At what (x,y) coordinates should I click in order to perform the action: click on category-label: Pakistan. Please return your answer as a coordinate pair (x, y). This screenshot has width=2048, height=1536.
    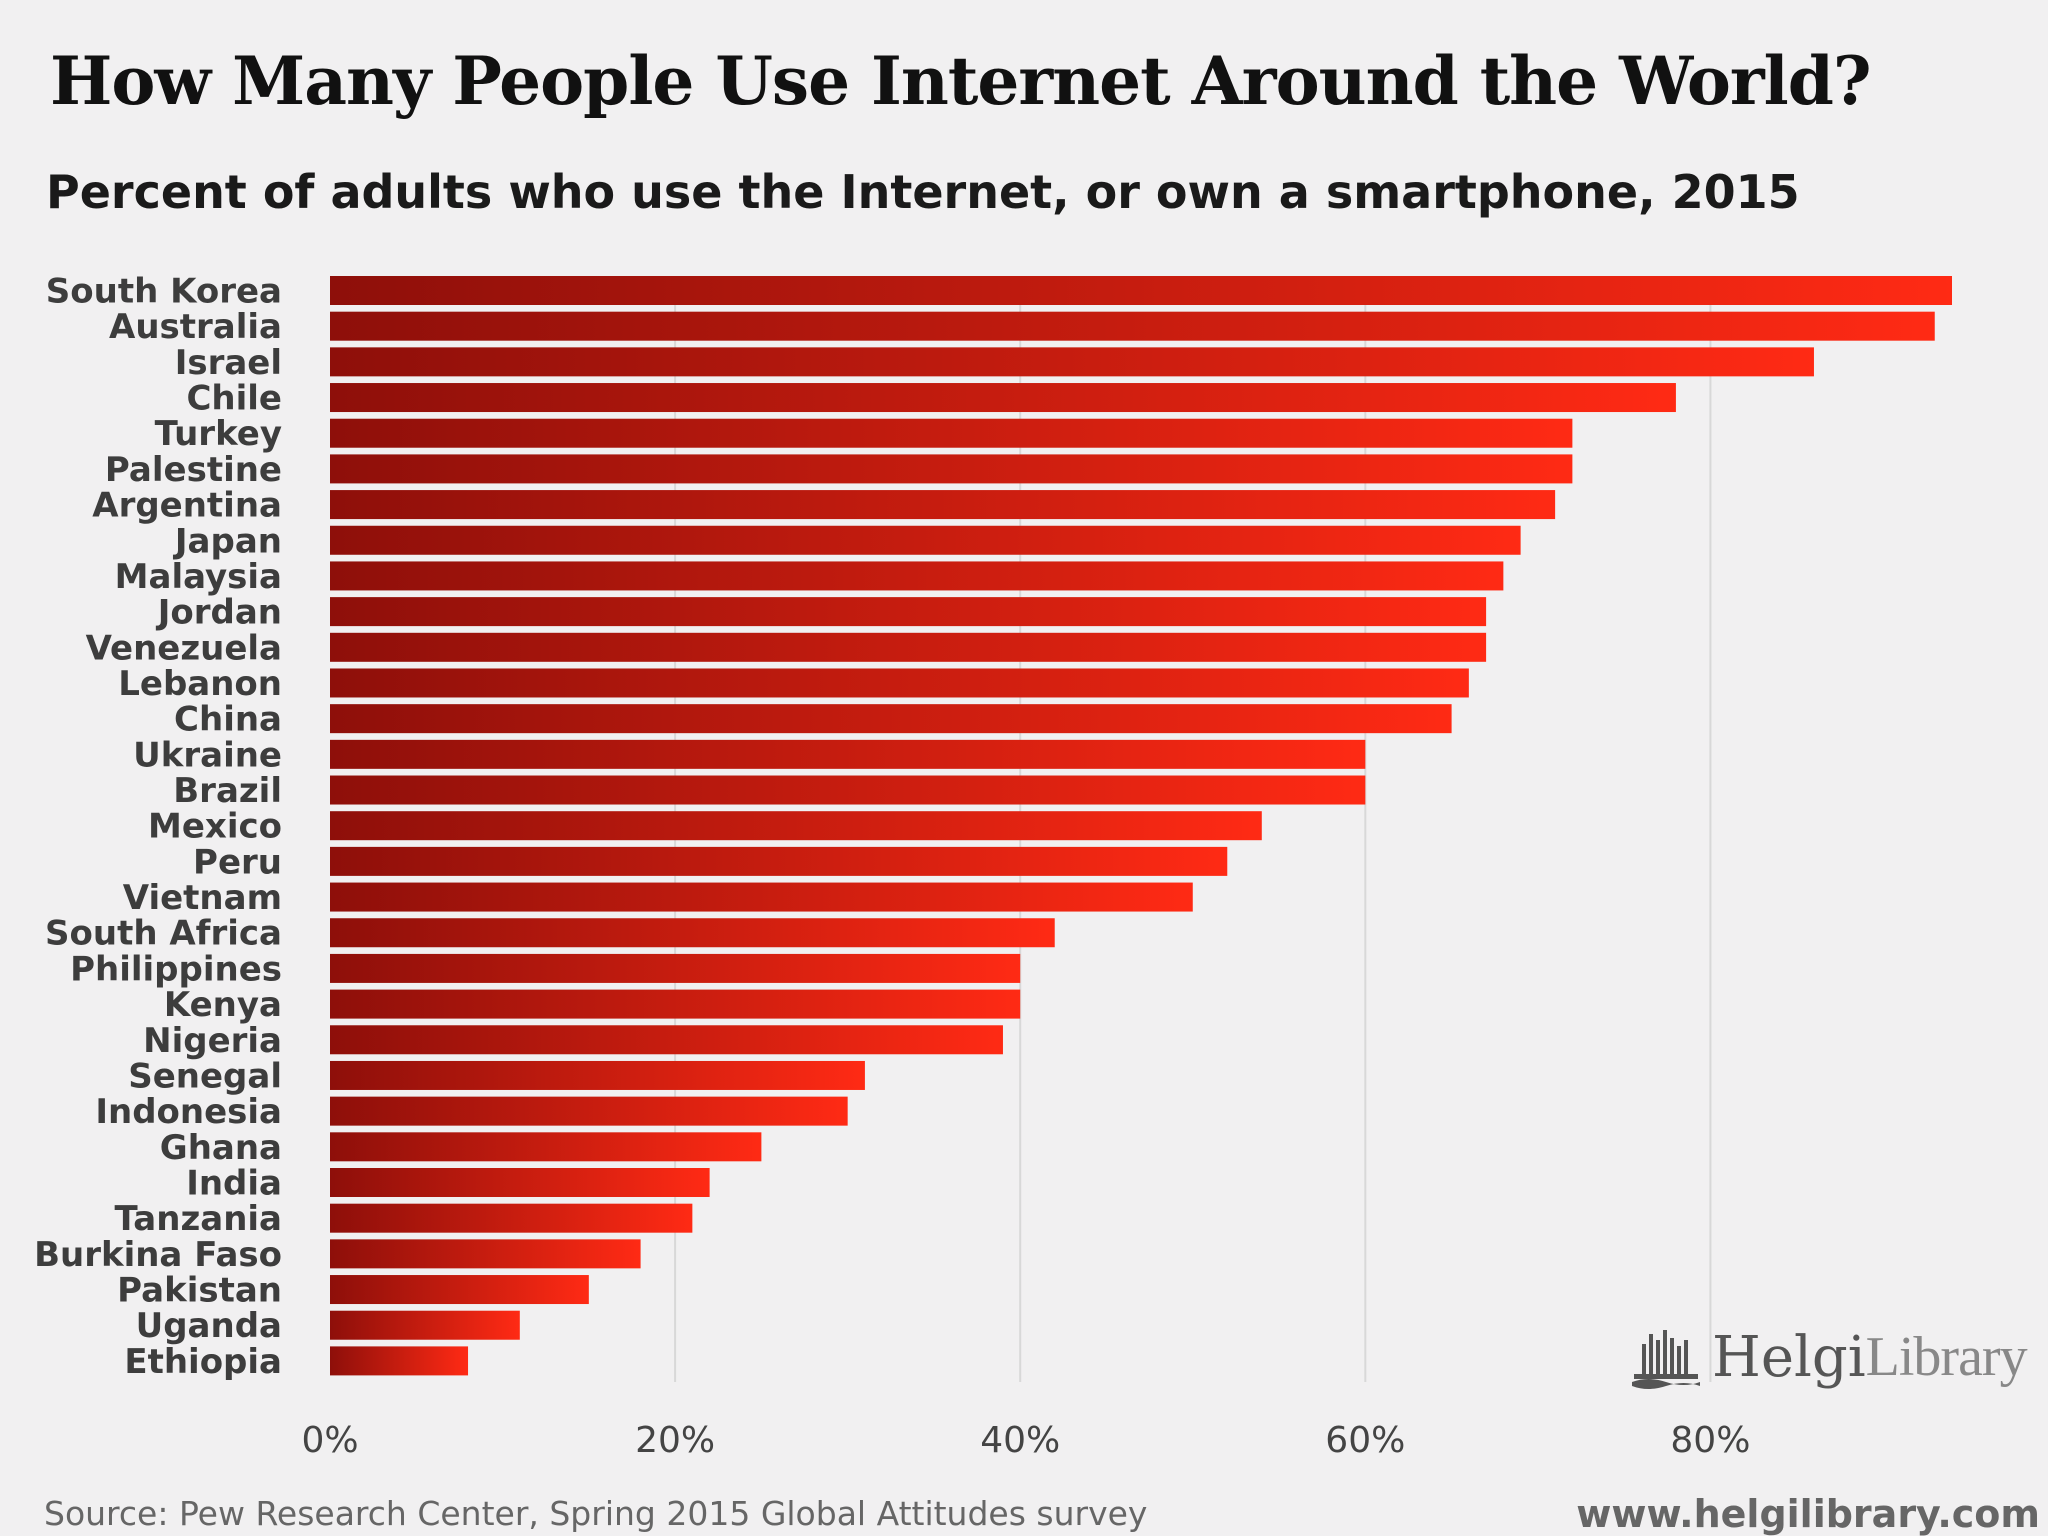
    Looking at the image, I should click on (199, 1291).